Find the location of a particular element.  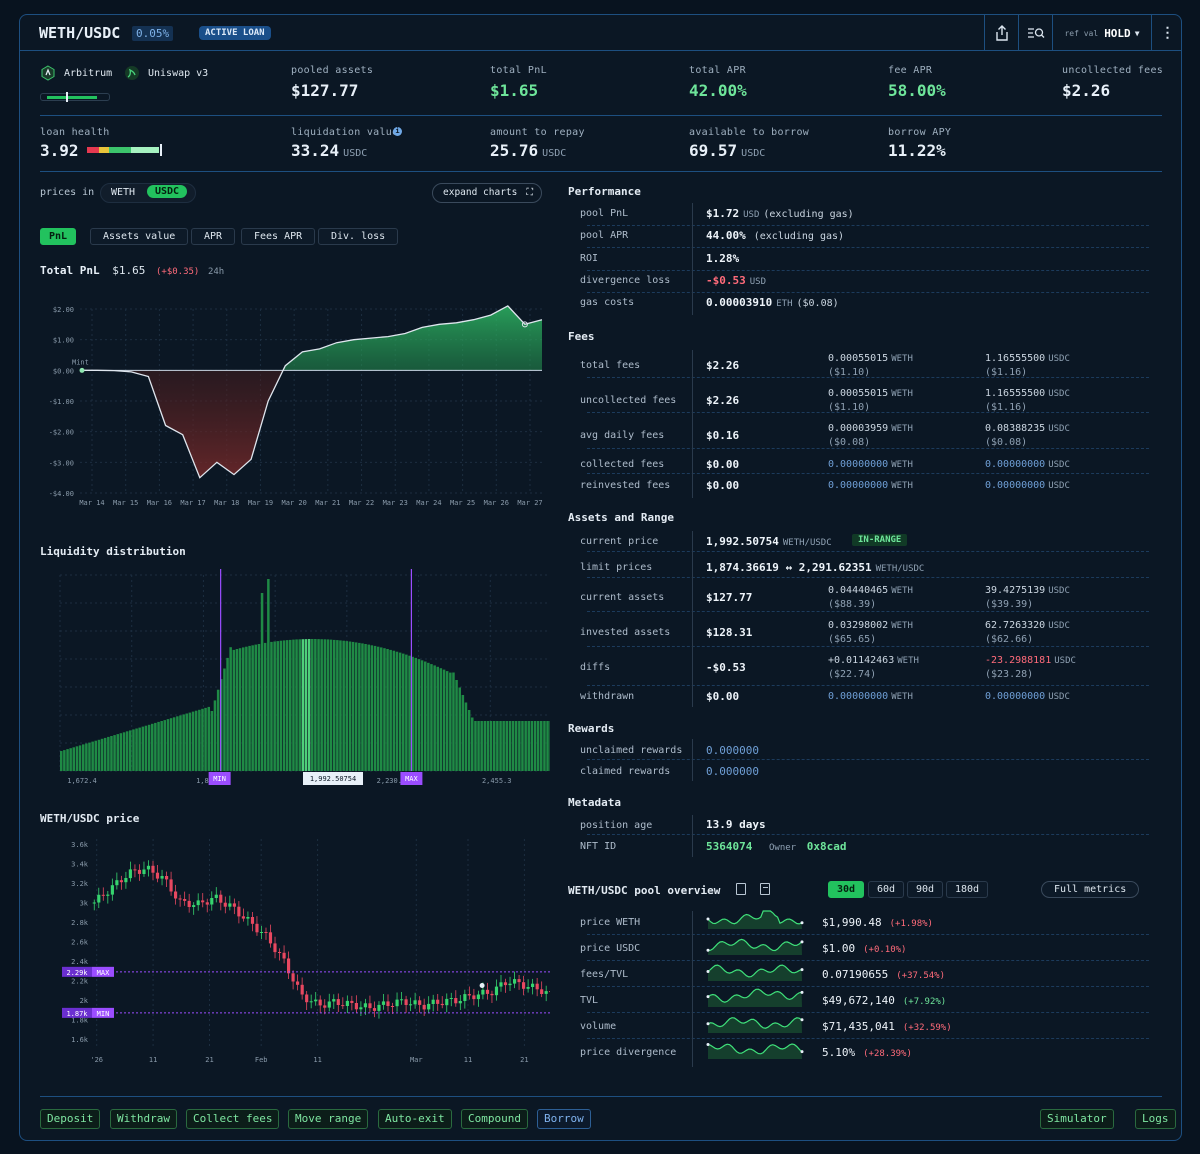

overview-row-value: $1.00 (+0.10%) is located at coordinates (864, 948).